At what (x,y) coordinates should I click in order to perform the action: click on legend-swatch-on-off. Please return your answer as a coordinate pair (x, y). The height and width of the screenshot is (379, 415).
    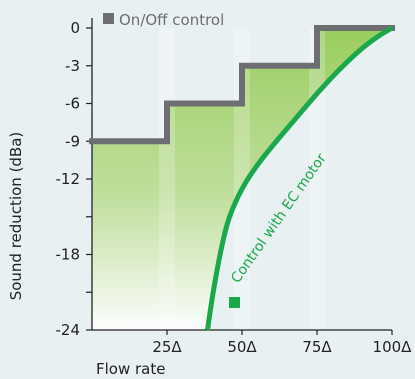
    Looking at the image, I should click on (108, 18).